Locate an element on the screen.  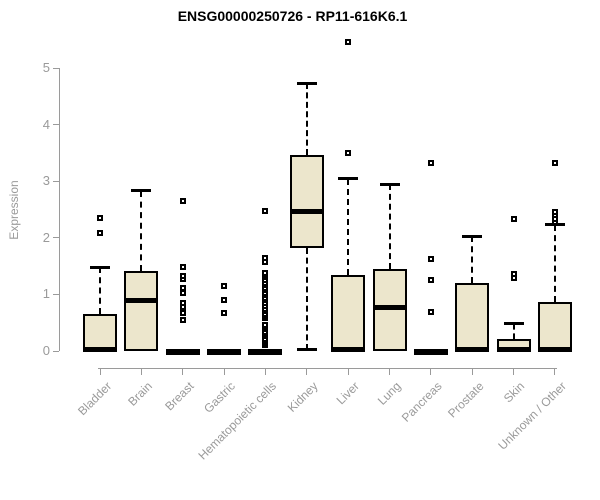
x-tick-label: Pancreas is located at coordinates (422, 402).